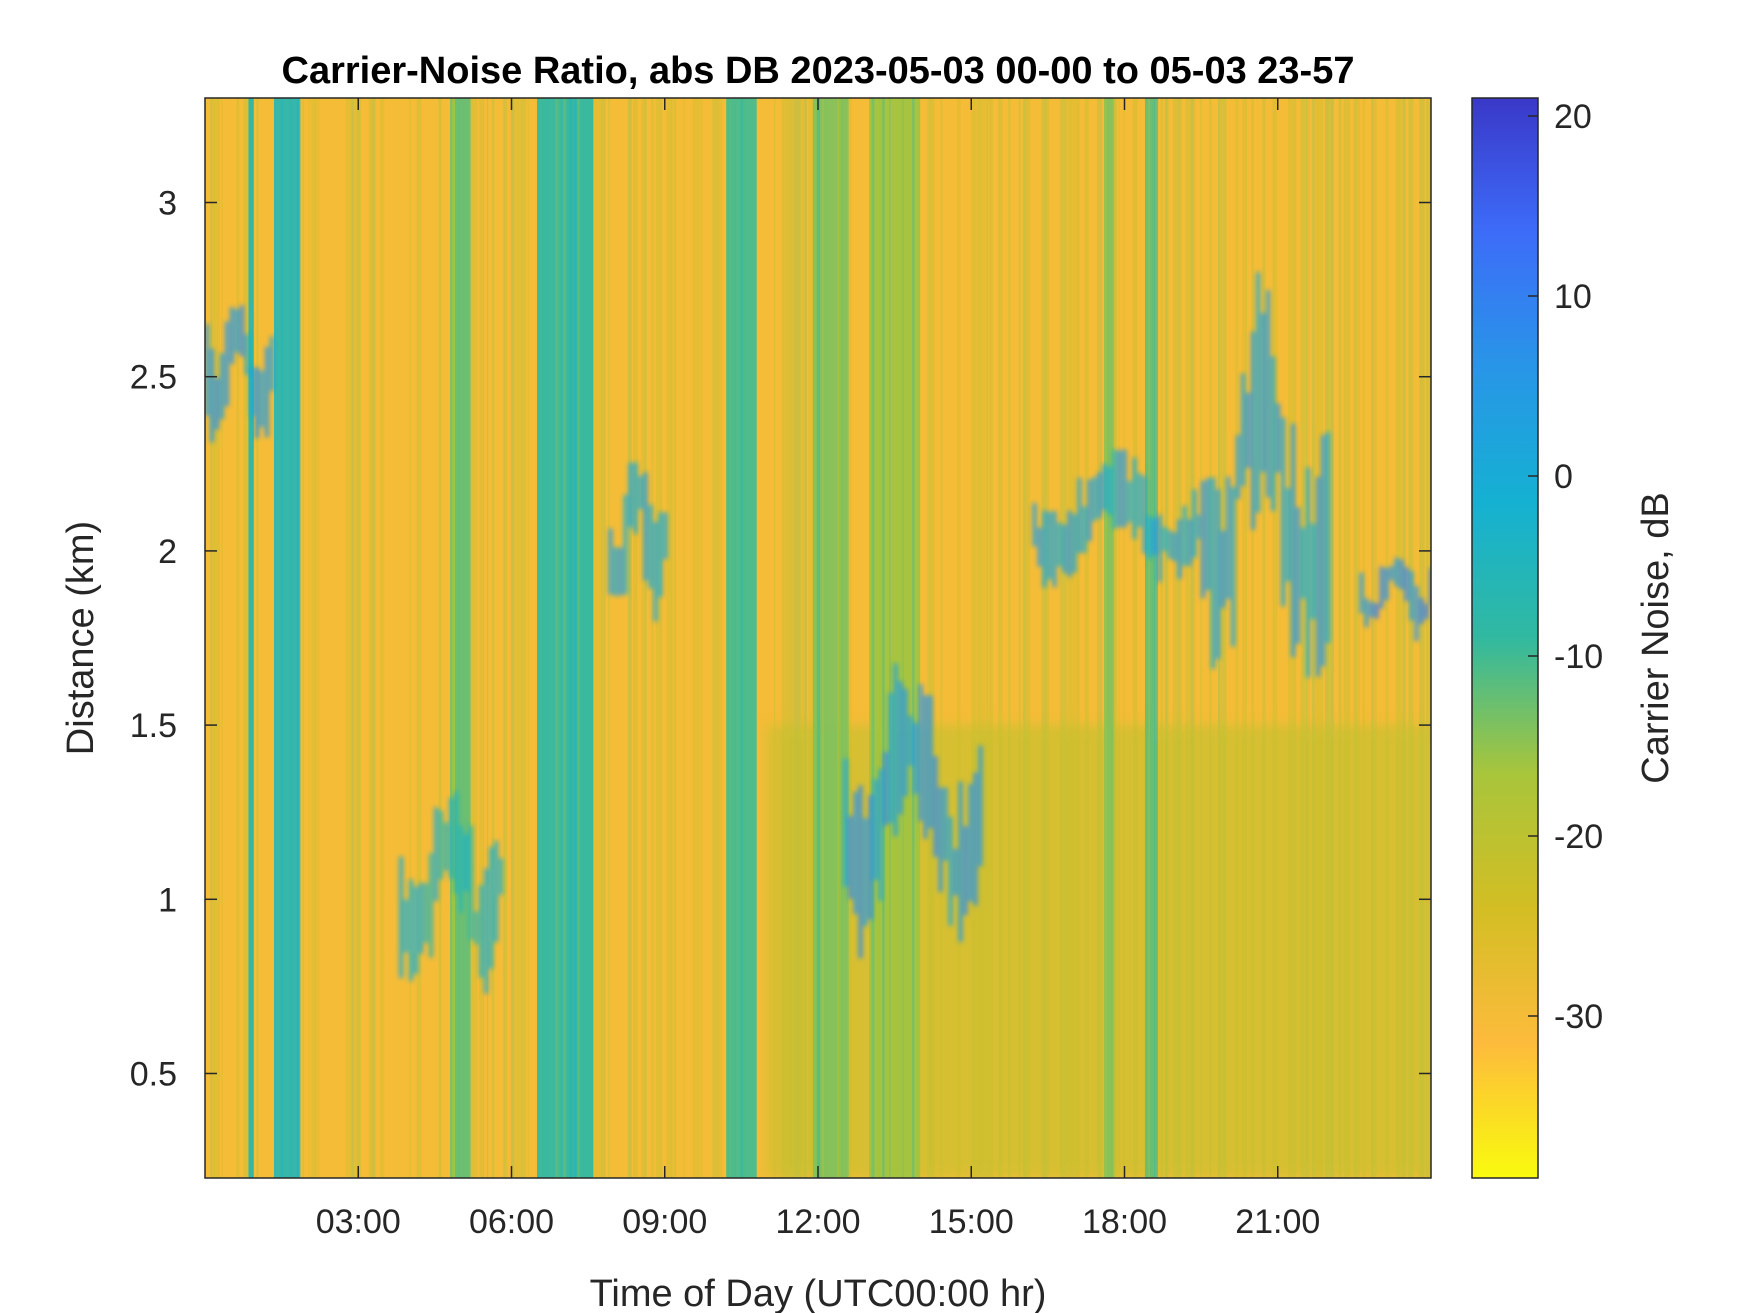 The height and width of the screenshot is (1313, 1750). I want to click on heatmap-plume, so click(913, 811).